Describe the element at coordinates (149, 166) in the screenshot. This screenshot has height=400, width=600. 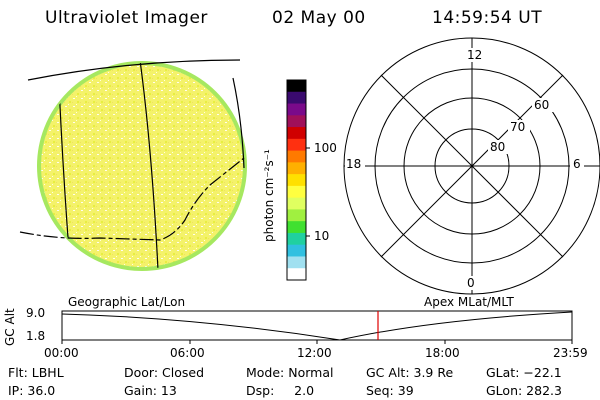
I see `meridian-line` at that location.